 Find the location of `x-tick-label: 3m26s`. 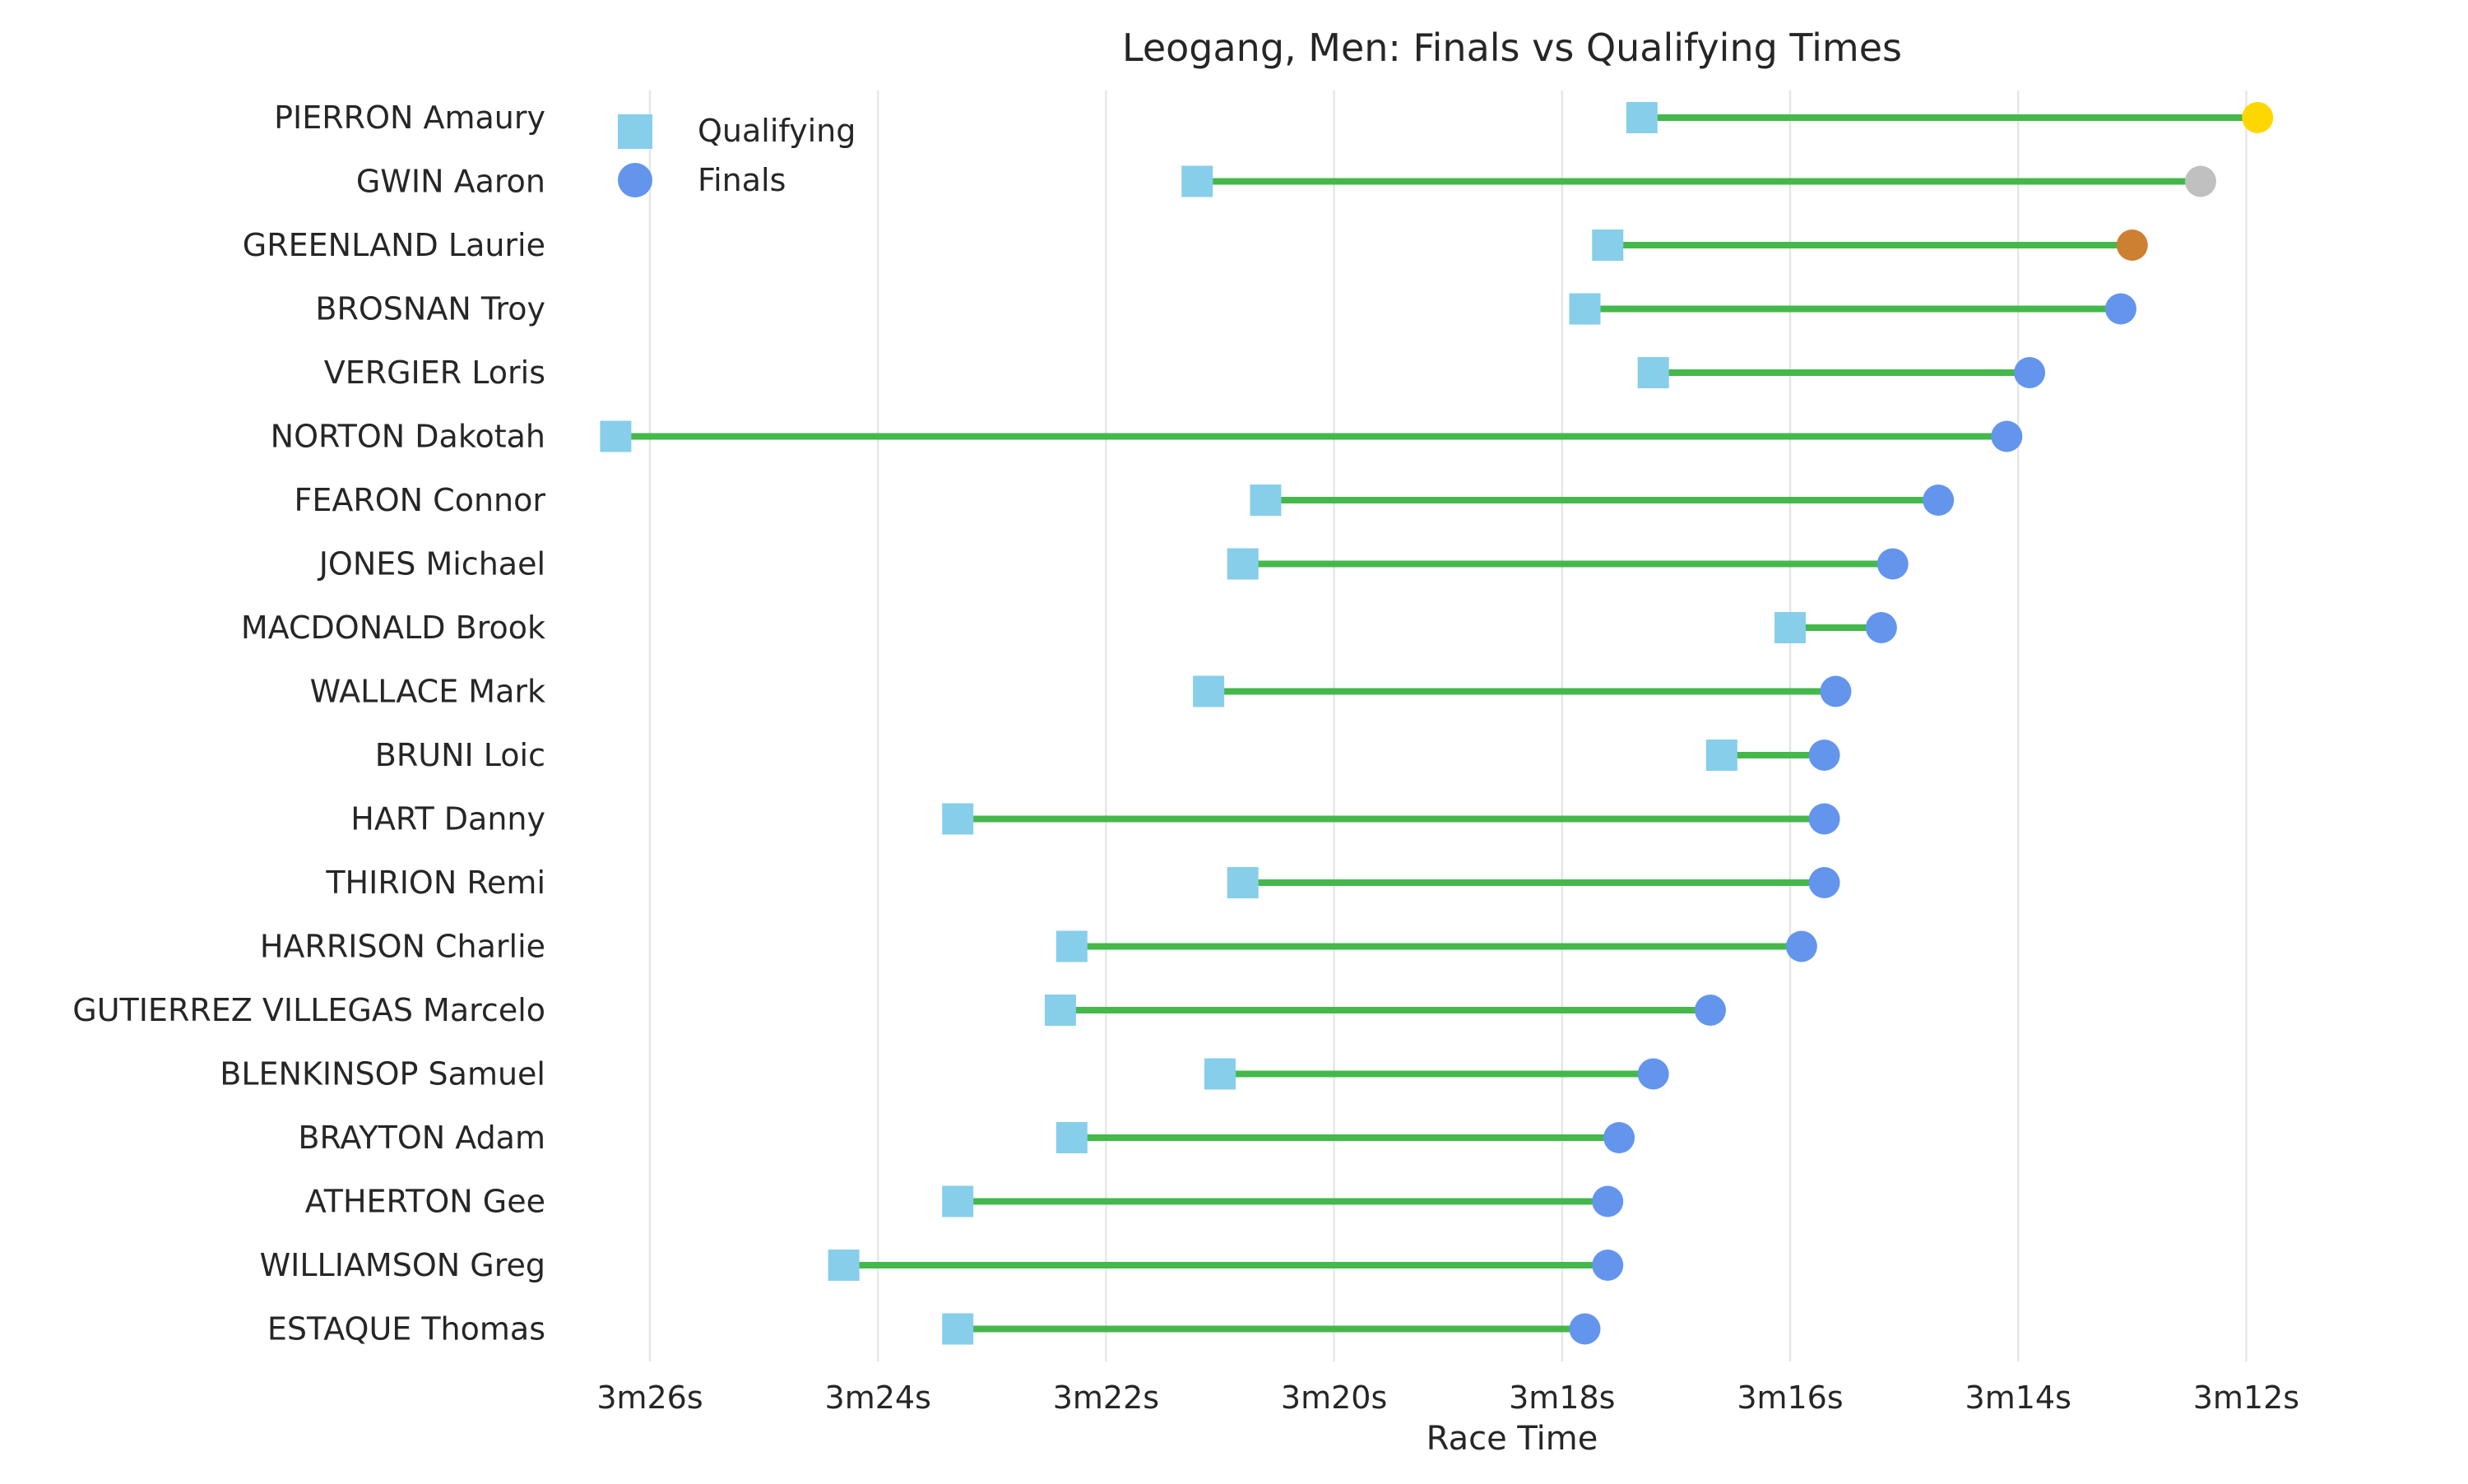

x-tick-label: 3m26s is located at coordinates (649, 1398).